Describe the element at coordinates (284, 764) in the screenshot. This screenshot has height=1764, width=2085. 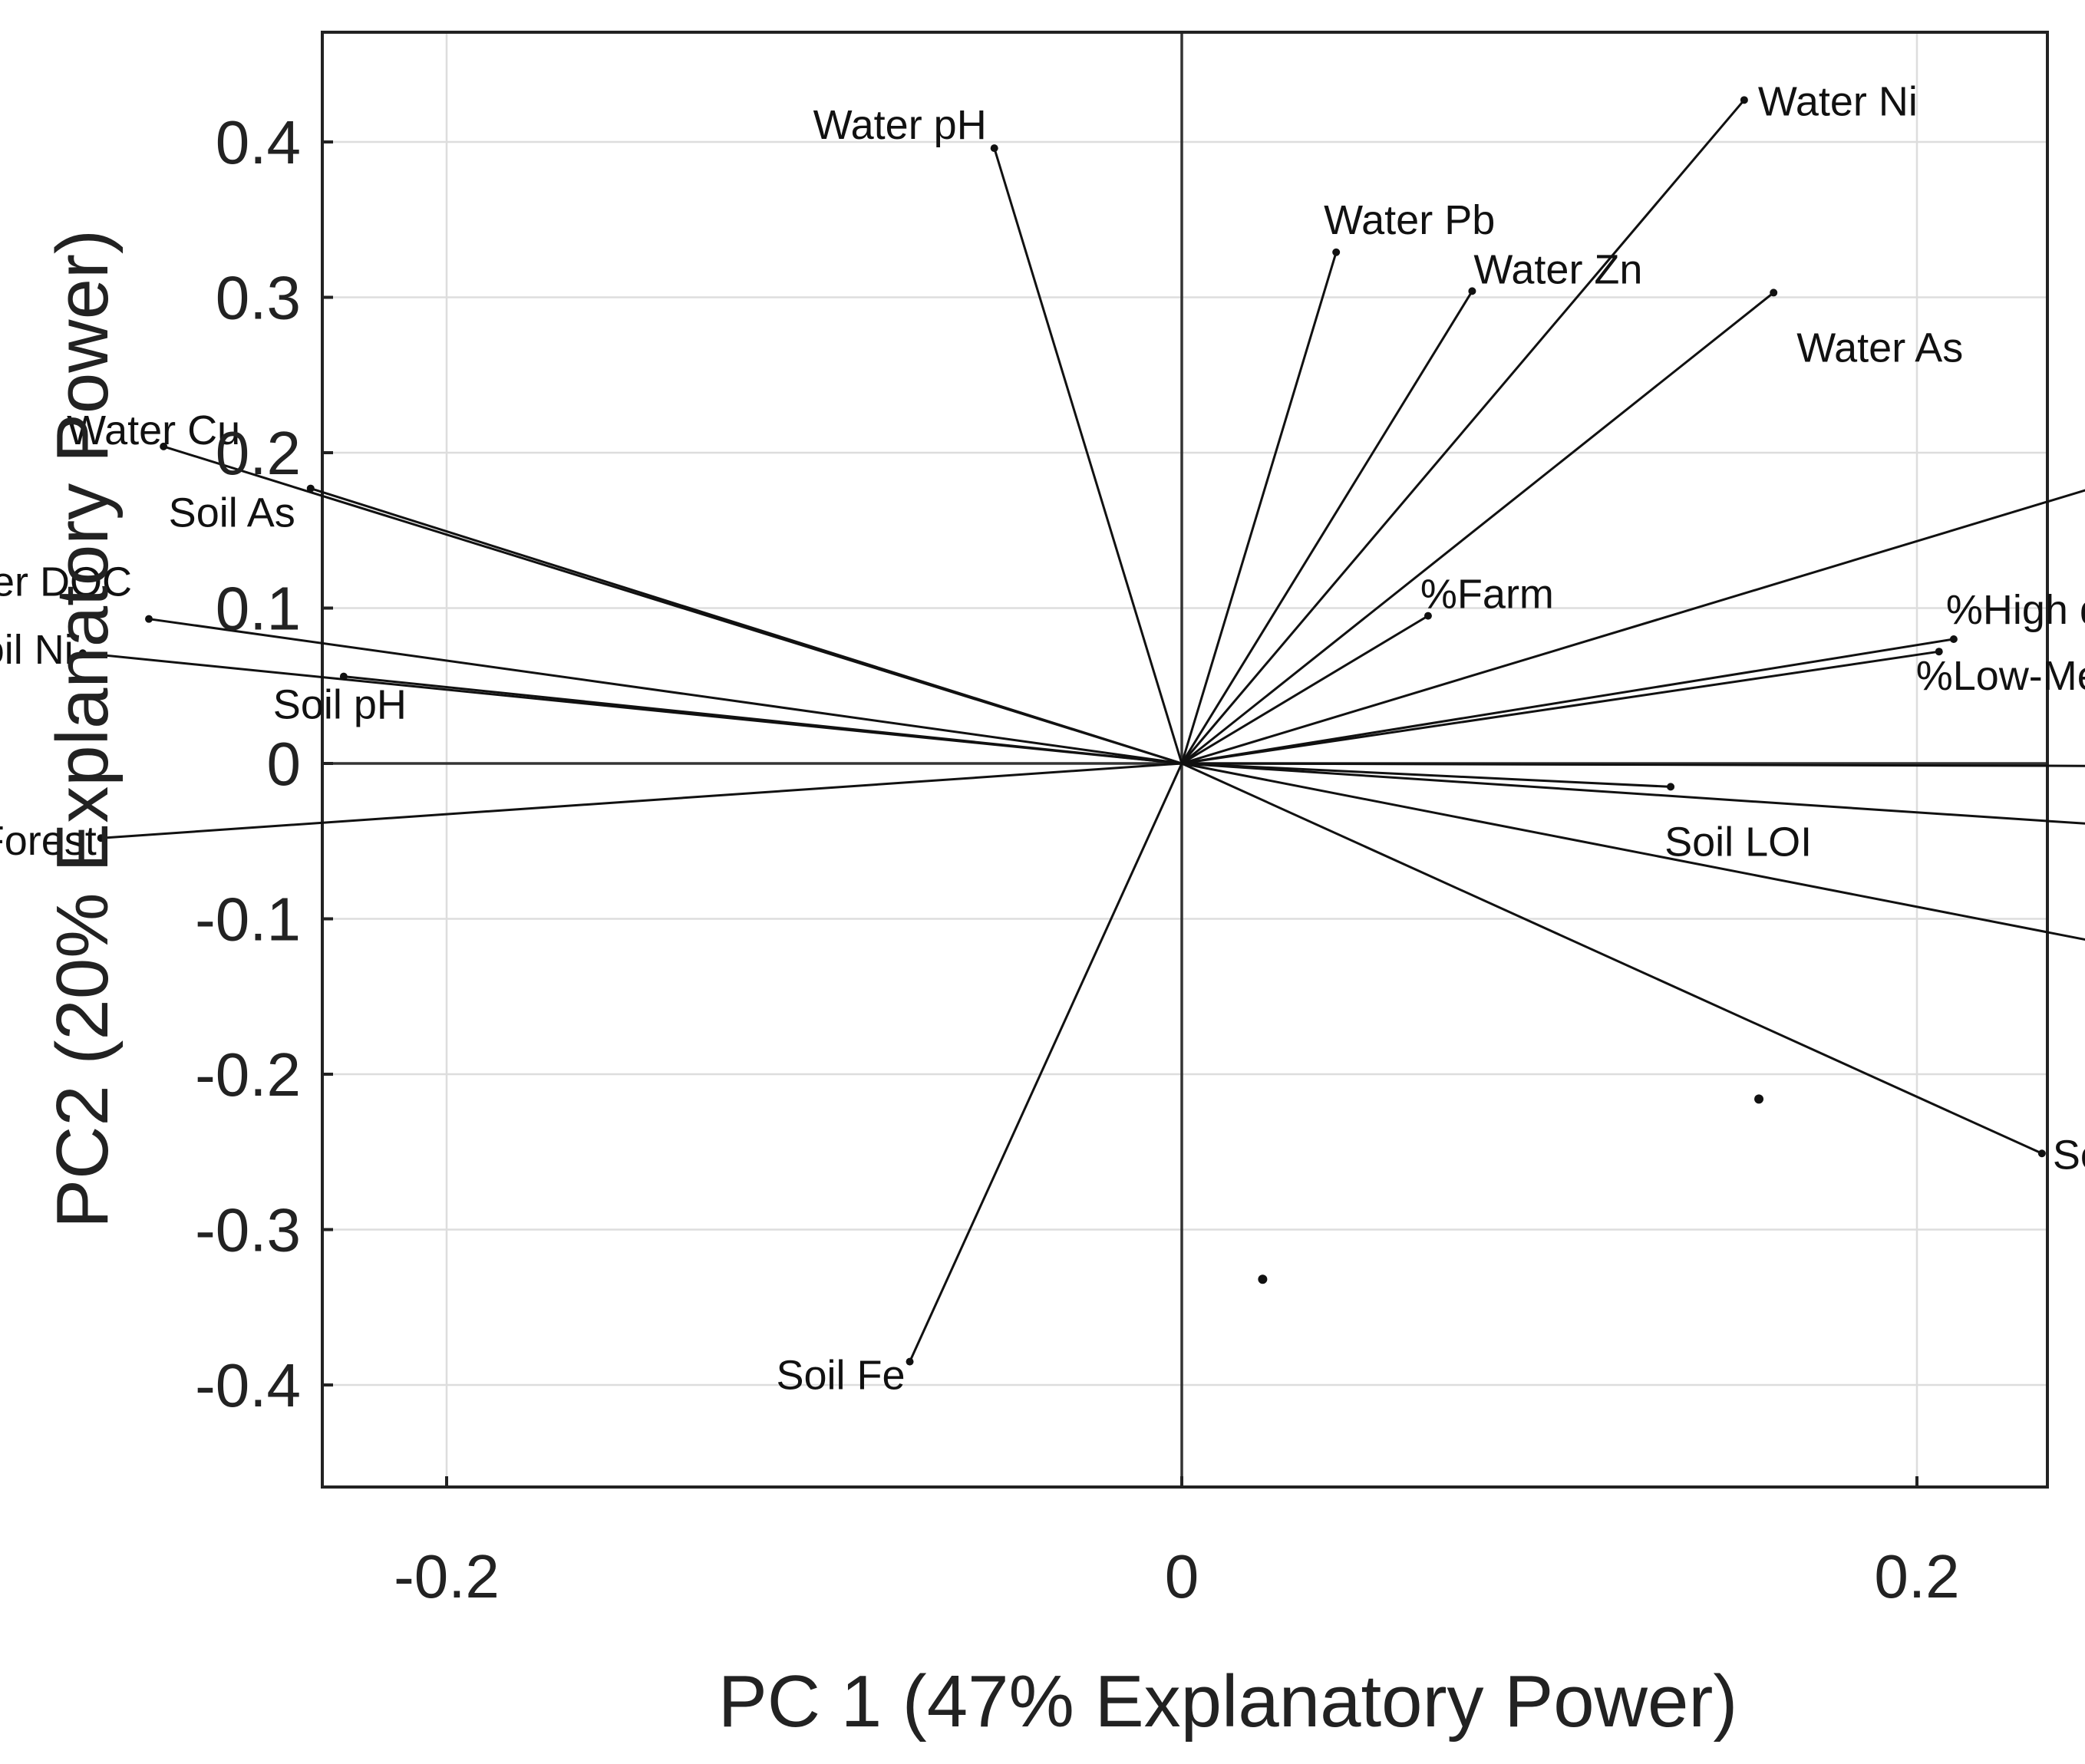
I see `y-tick-label: 0` at that location.